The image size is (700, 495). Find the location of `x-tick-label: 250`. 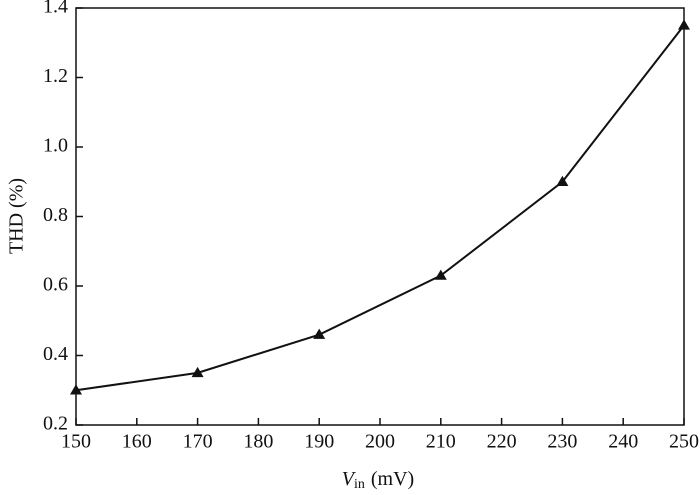

x-tick-label: 250 is located at coordinates (684, 442).